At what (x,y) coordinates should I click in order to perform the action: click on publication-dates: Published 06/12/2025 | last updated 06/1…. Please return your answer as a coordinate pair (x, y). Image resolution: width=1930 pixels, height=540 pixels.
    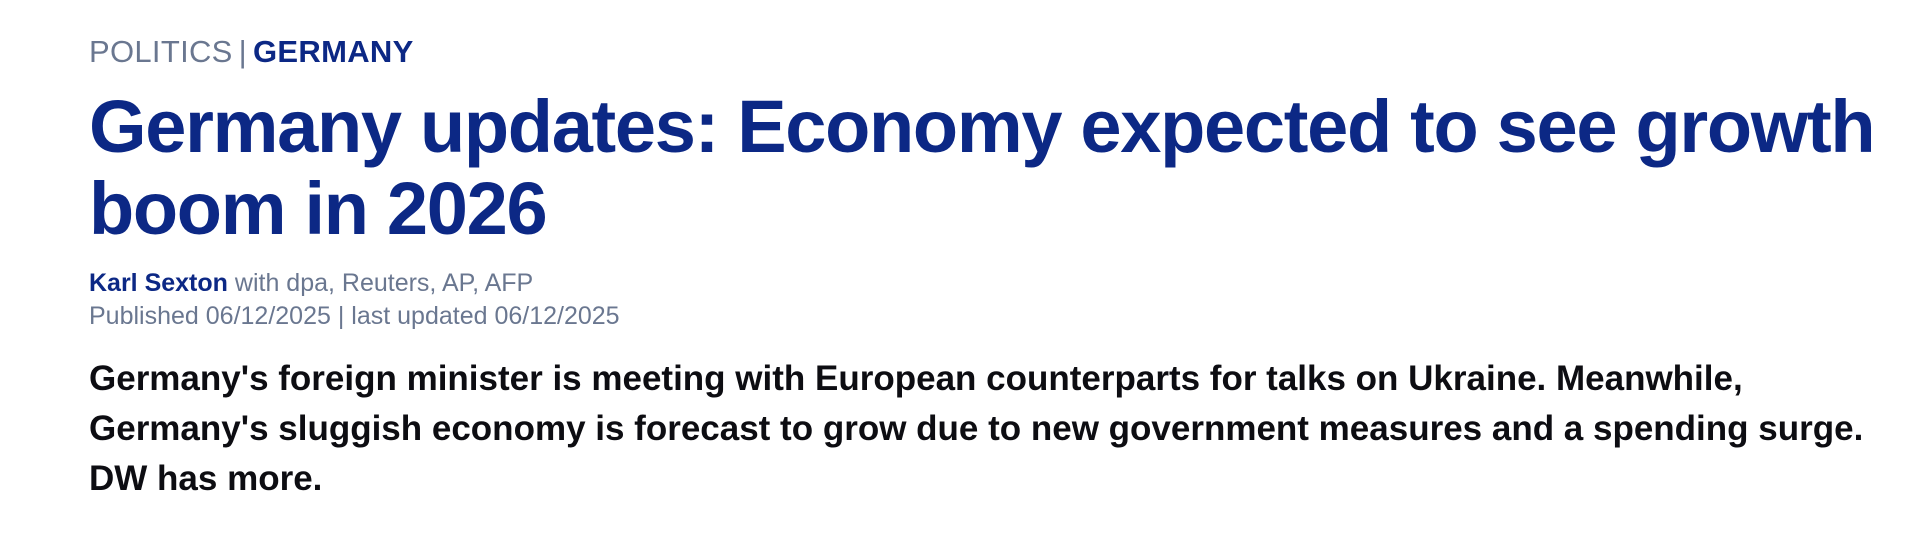
    Looking at the image, I should click on (354, 316).